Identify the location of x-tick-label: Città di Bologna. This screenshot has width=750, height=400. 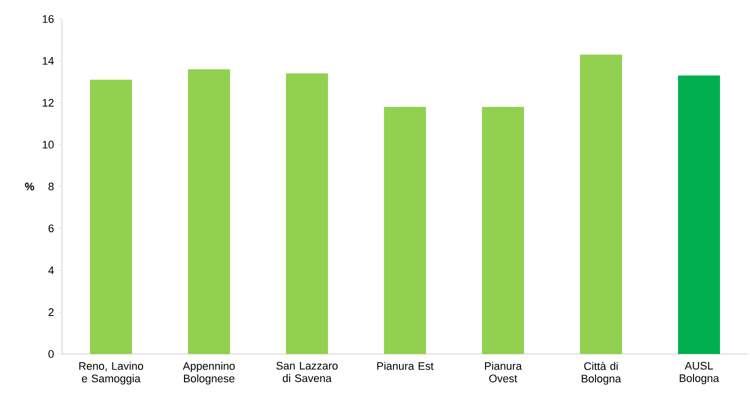
(602, 373).